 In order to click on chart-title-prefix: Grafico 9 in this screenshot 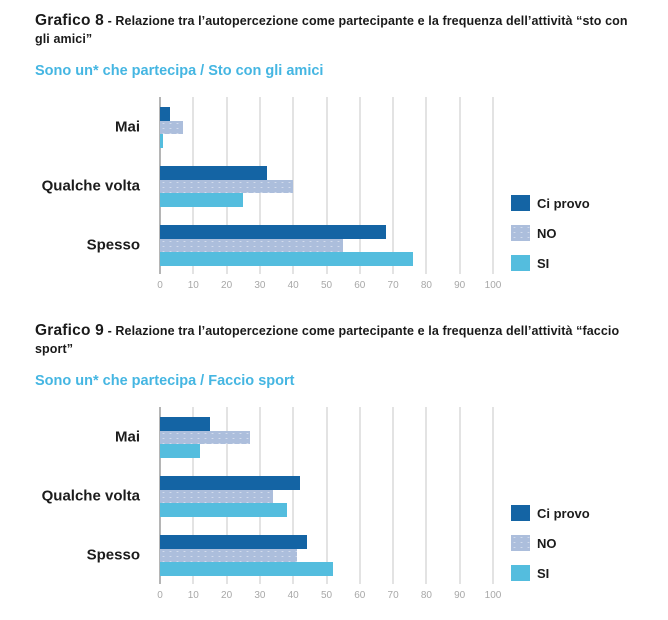, I will do `click(69, 330)`.